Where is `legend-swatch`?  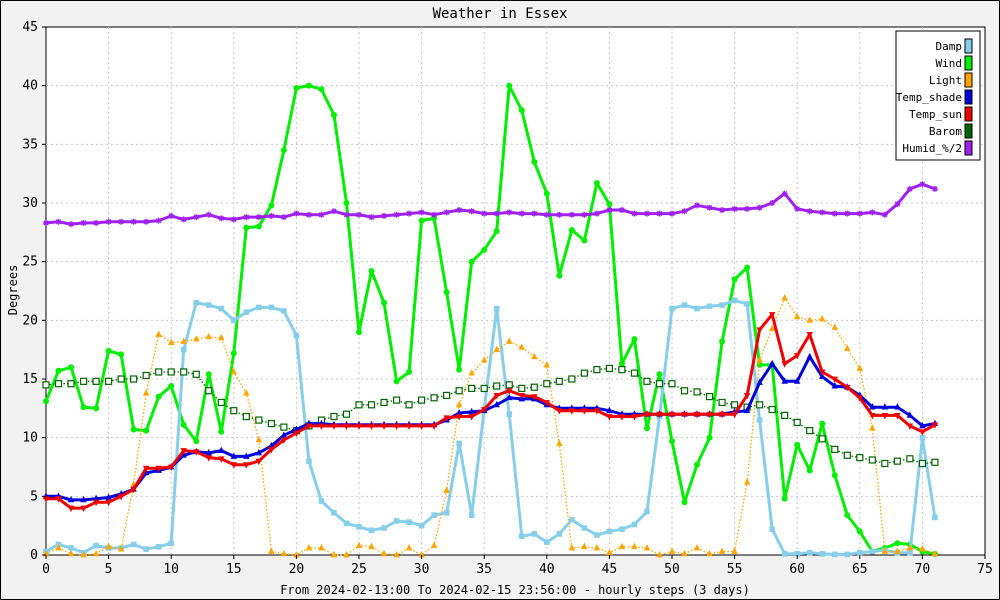
legend-swatch is located at coordinates (968, 63).